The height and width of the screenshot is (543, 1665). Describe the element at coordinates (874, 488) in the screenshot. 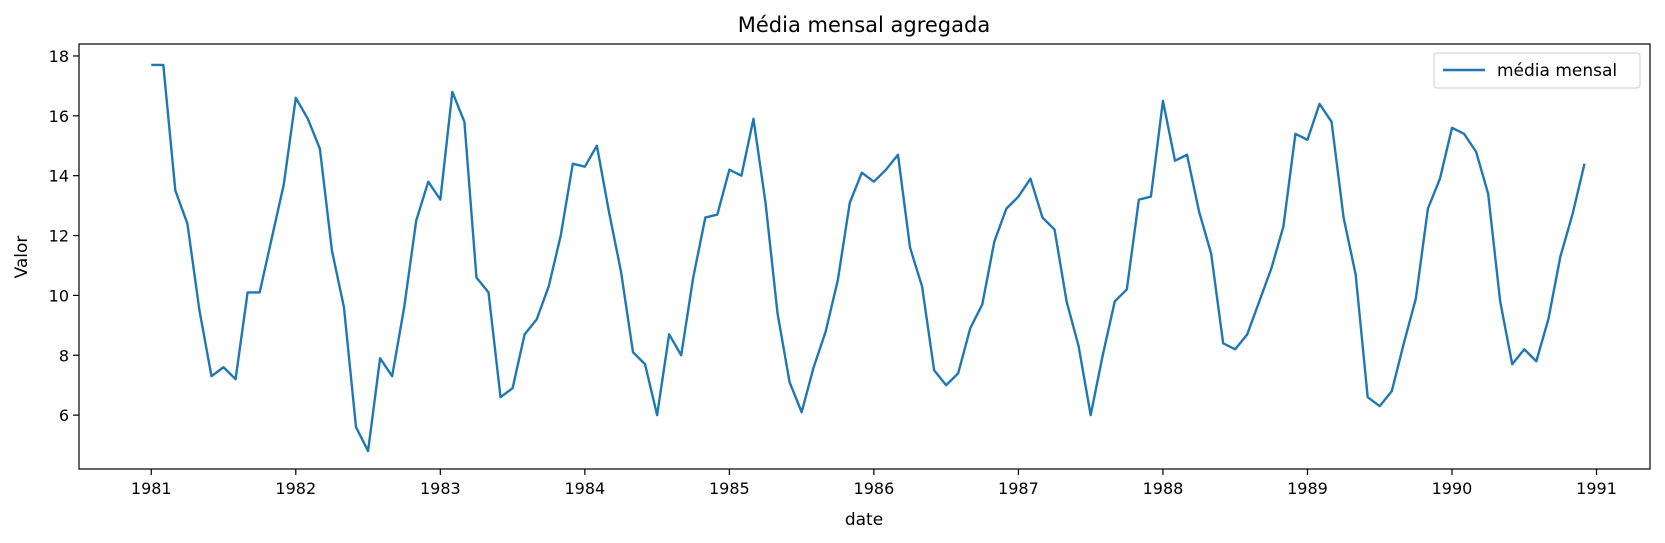

I see `x-tick-label: 1986` at that location.